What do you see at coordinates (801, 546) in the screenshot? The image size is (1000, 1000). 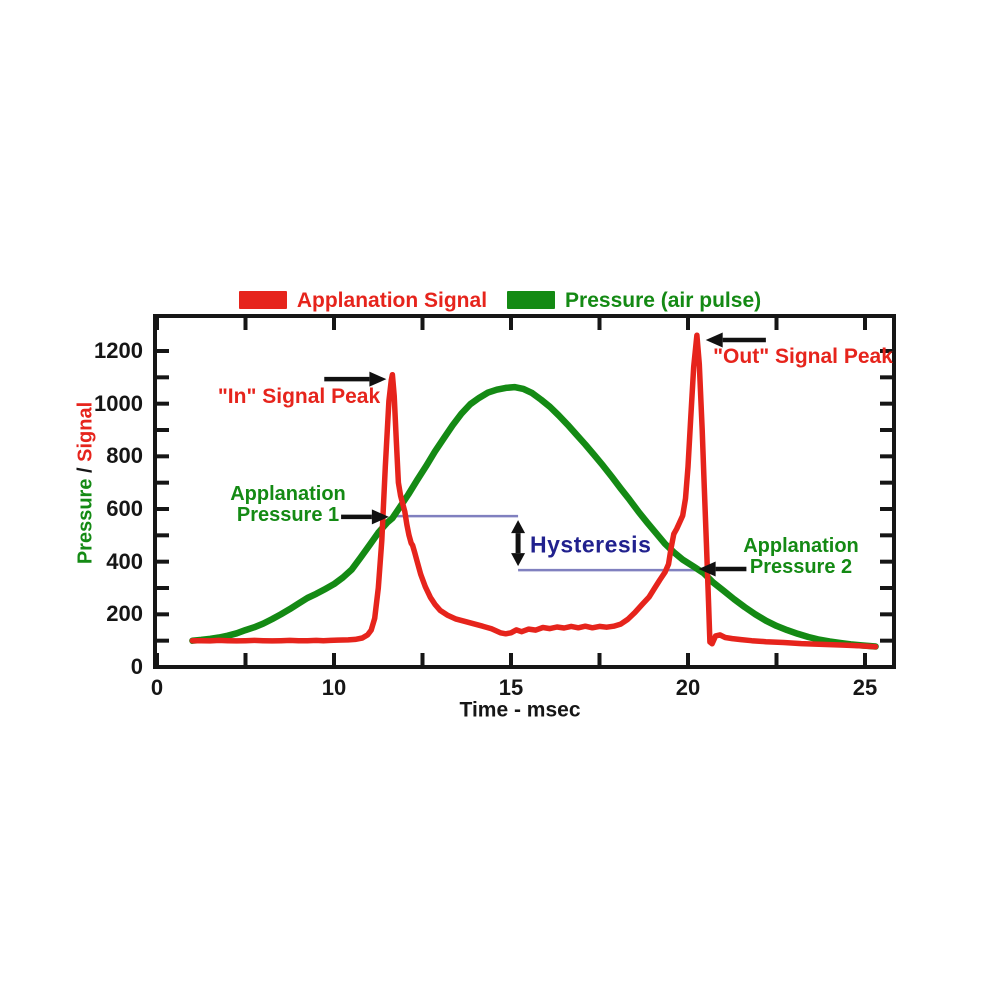 I see `annotation-applanation-pressure-2-line1: Applanation` at bounding box center [801, 546].